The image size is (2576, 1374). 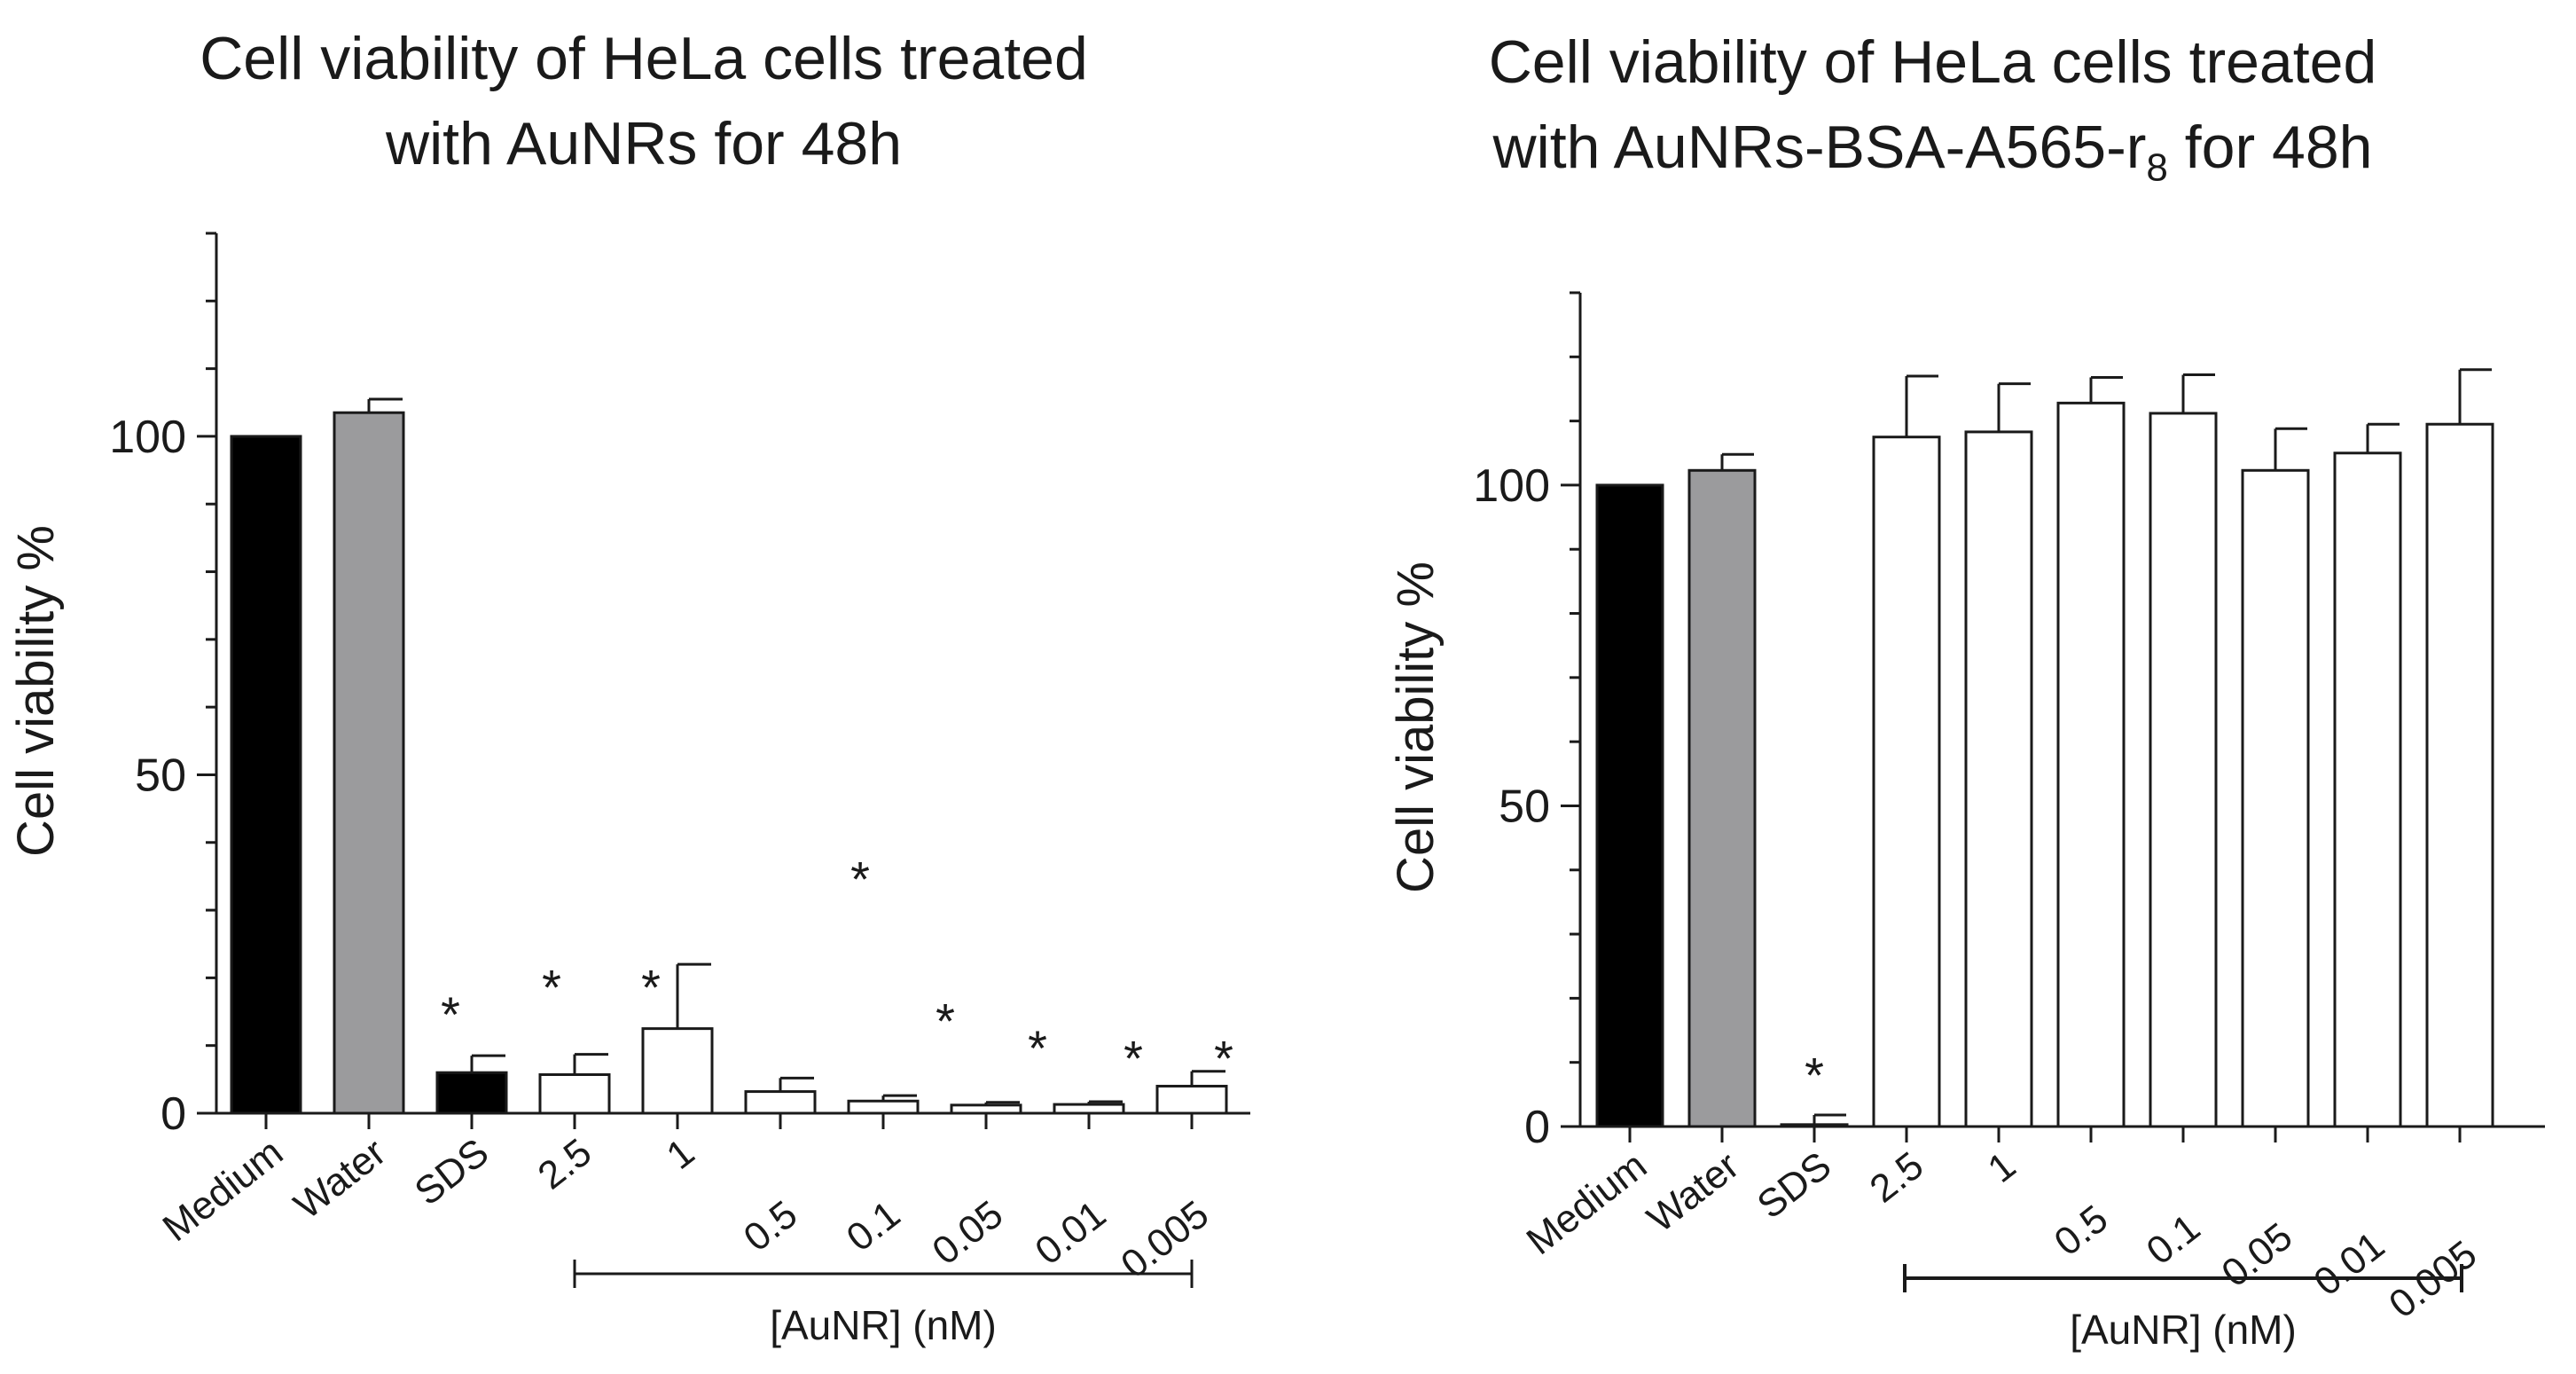 I want to click on chart-left-title-line1: Cell viability of HeLa cells treated, so click(x=644, y=58).